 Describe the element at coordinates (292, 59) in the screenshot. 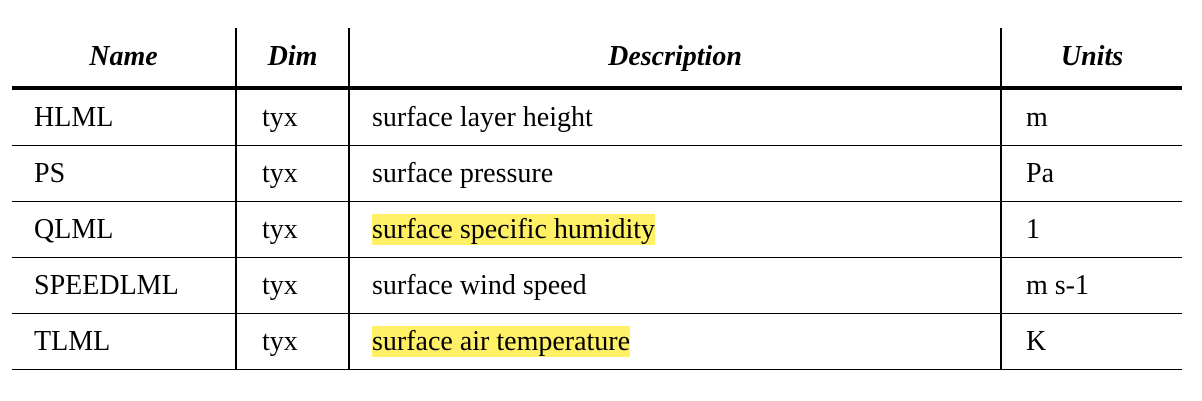

I see `header-dim: Dim` at that location.